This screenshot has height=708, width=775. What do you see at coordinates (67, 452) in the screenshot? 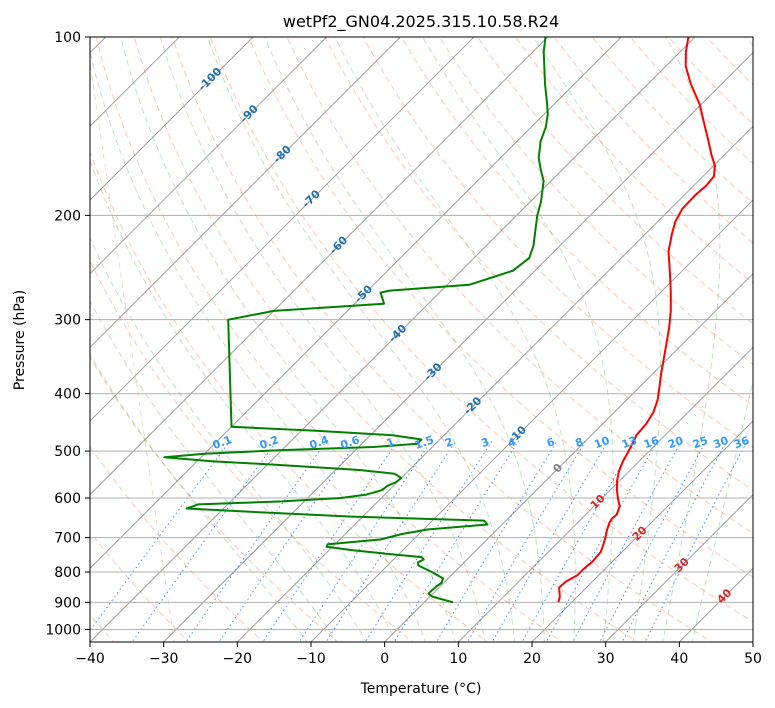
I see `y-tick-label: 500` at bounding box center [67, 452].